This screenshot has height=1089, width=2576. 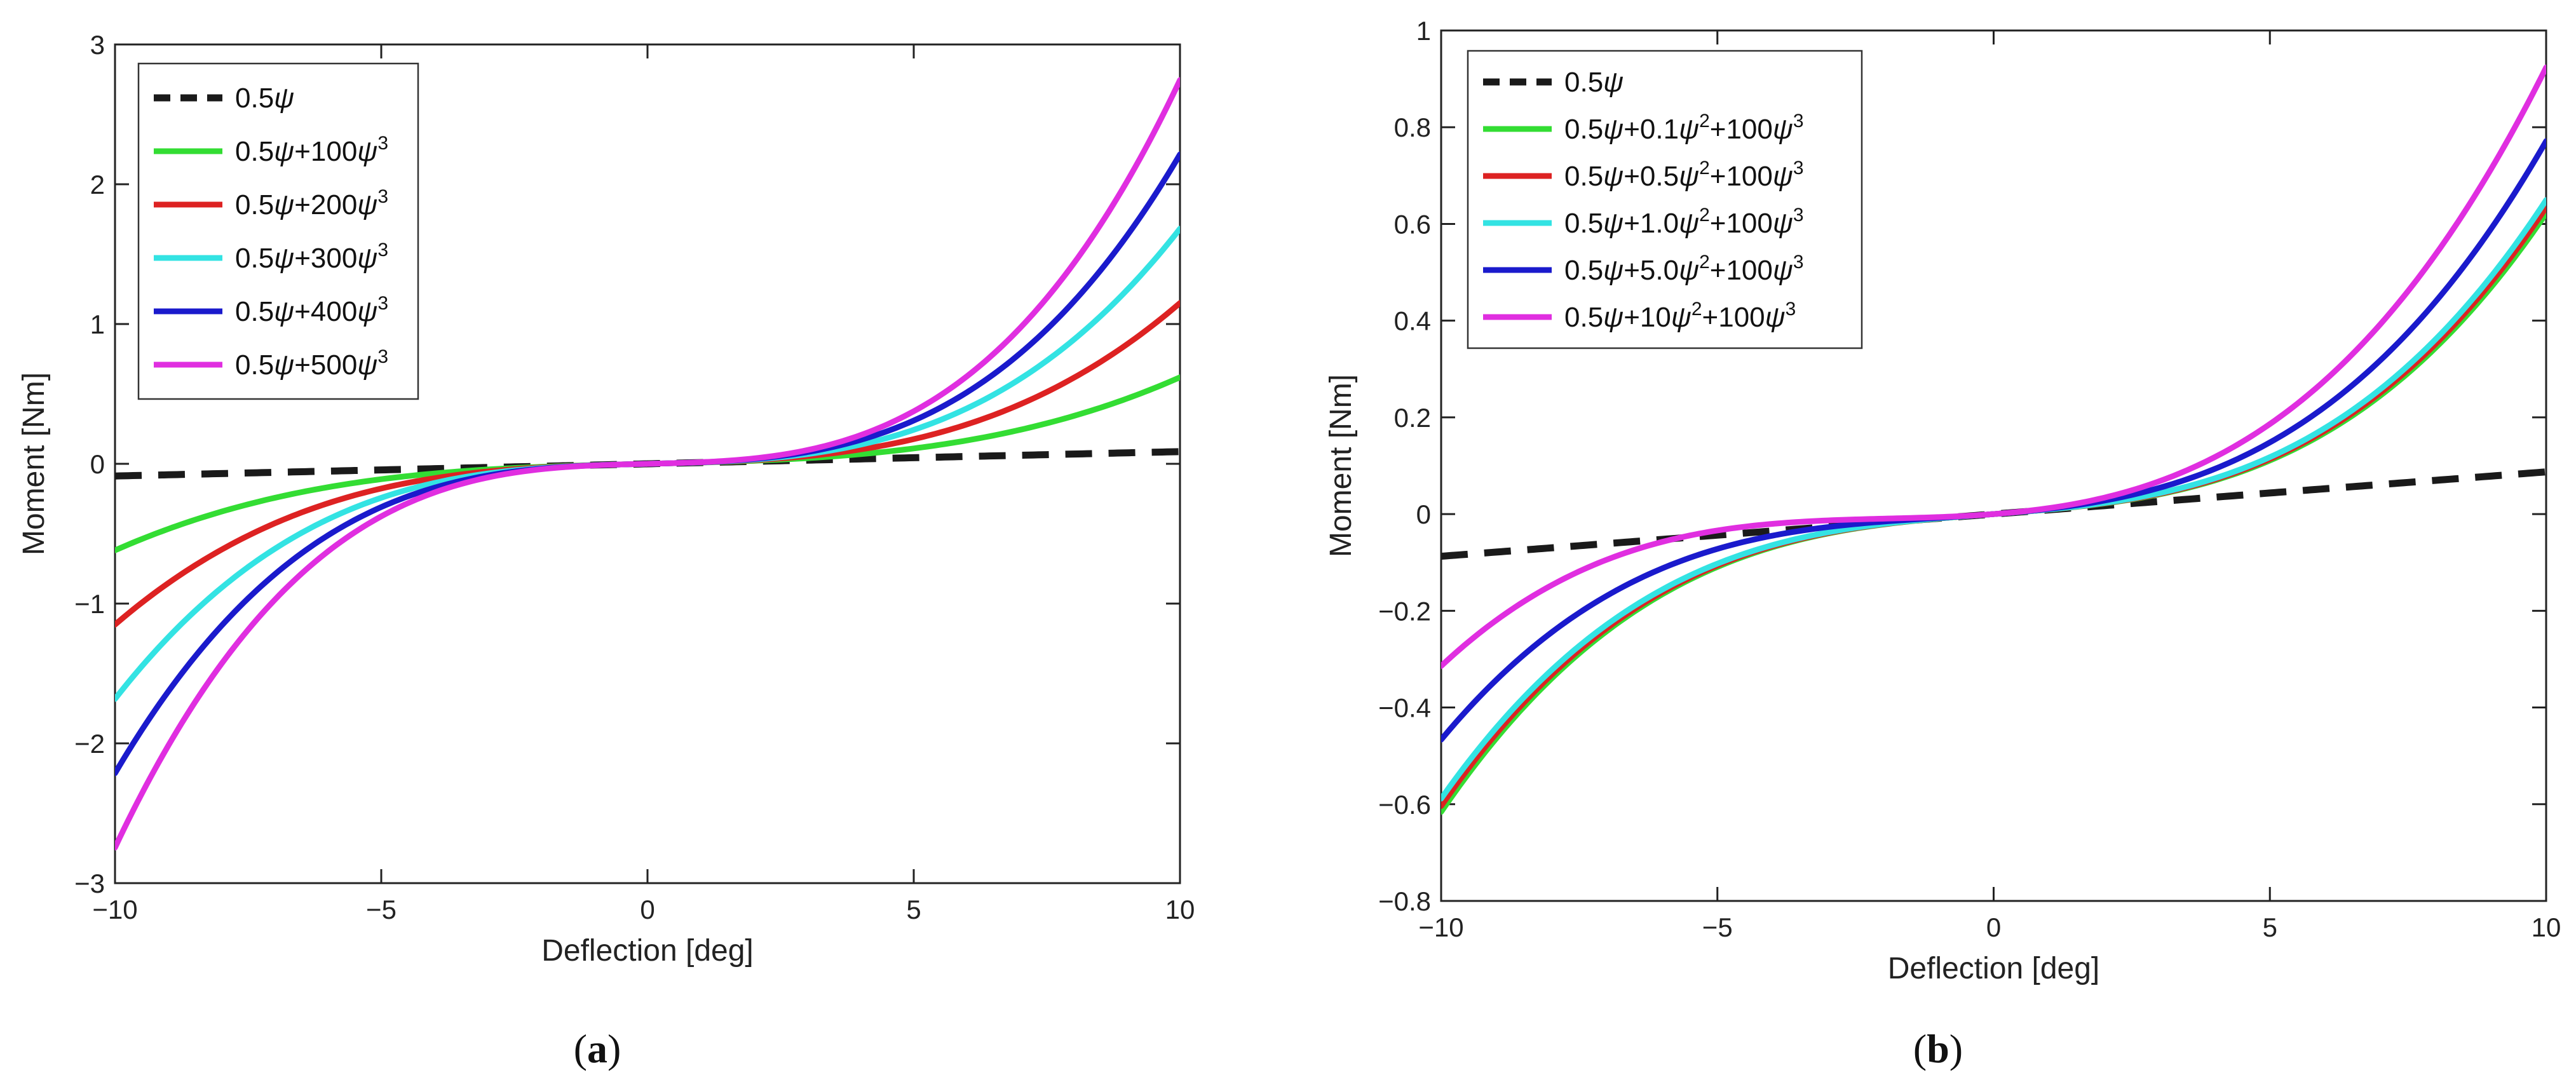 What do you see at coordinates (311, 203) in the screenshot?
I see `legend-label: 0.5ψ+200ψ3` at bounding box center [311, 203].